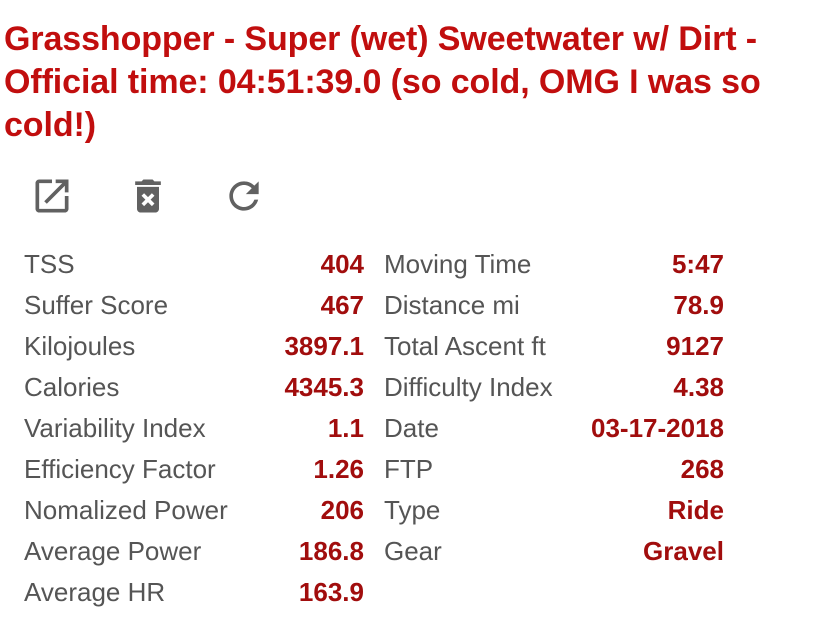 Image resolution: width=824 pixels, height=624 pixels. Describe the element at coordinates (49, 264) in the screenshot. I see `stat-label: TSS` at that location.